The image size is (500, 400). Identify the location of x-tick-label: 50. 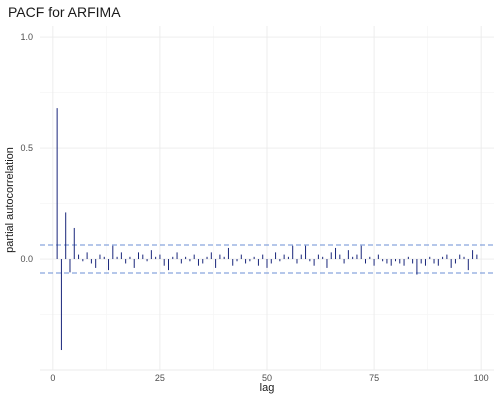
(267, 378).